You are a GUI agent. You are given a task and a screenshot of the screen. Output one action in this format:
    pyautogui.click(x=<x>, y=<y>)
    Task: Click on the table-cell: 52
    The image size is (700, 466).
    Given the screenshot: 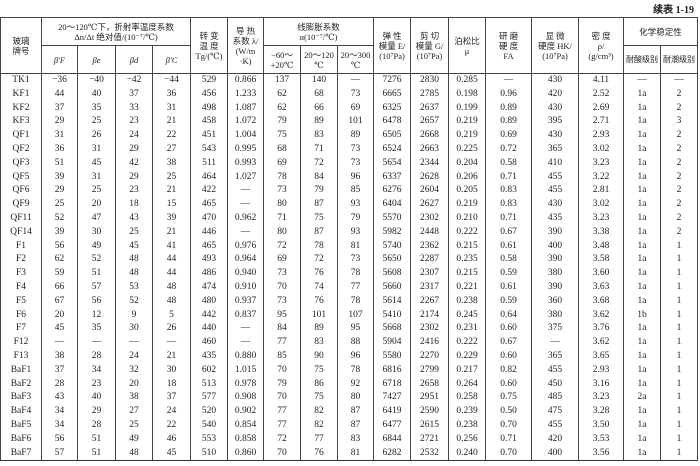 What is the action you would take?
    pyautogui.click(x=59, y=218)
    